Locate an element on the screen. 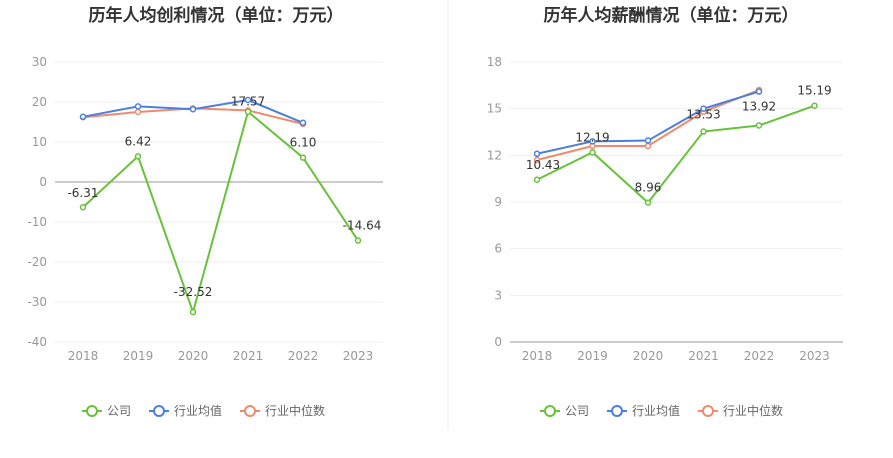  data-label: 6.42 is located at coordinates (138, 141).